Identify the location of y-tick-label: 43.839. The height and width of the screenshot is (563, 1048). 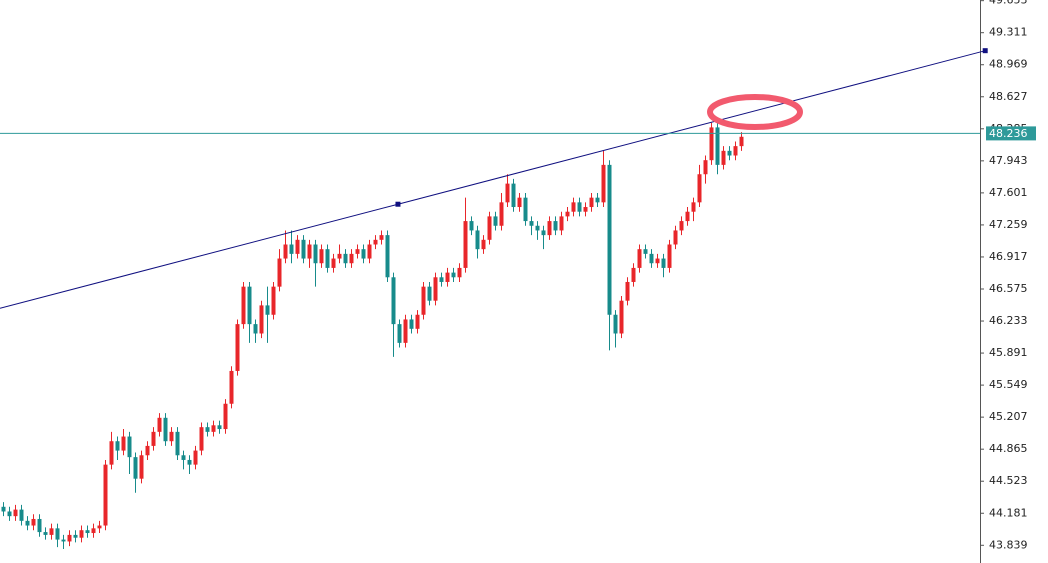
(1008, 544).